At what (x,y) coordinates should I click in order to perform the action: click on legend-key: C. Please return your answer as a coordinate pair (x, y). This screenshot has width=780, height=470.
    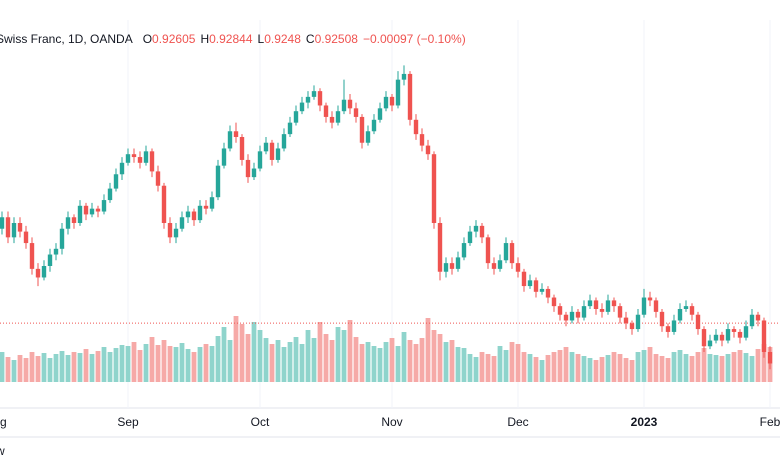
    Looking at the image, I should click on (310, 39).